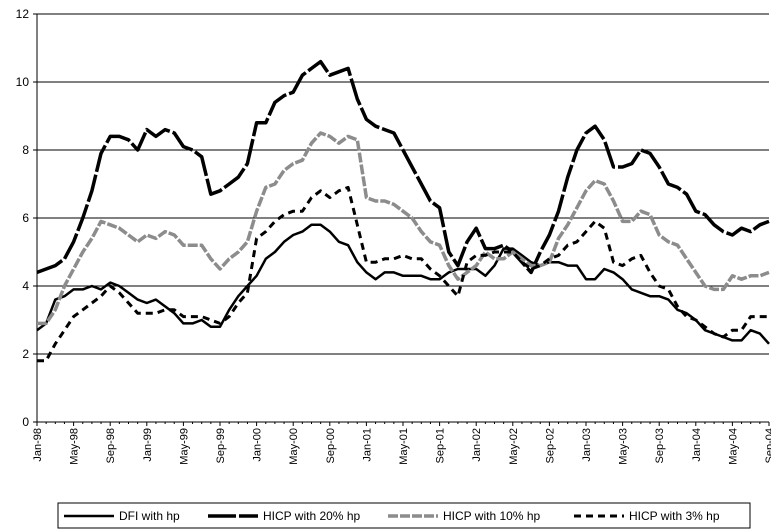  Describe the element at coordinates (38, 445) in the screenshot. I see `x-tick-label: Jan-98` at that location.